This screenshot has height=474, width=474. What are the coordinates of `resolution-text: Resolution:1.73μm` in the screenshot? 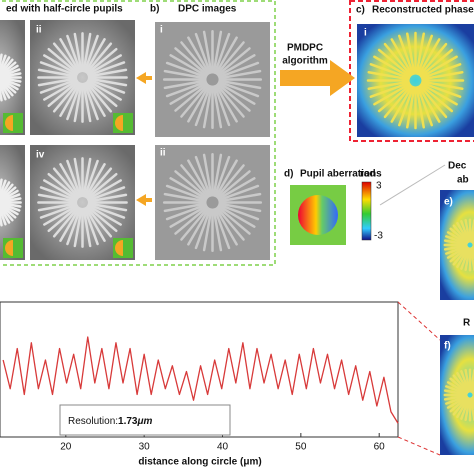 It's located at (110, 421).